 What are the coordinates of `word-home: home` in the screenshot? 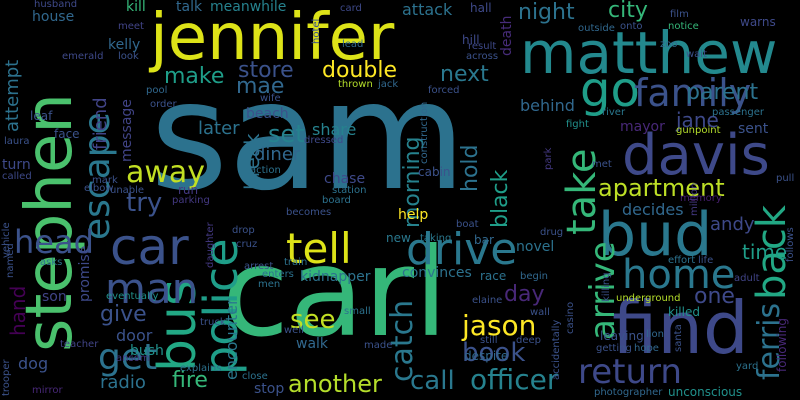 It's located at (679, 275).